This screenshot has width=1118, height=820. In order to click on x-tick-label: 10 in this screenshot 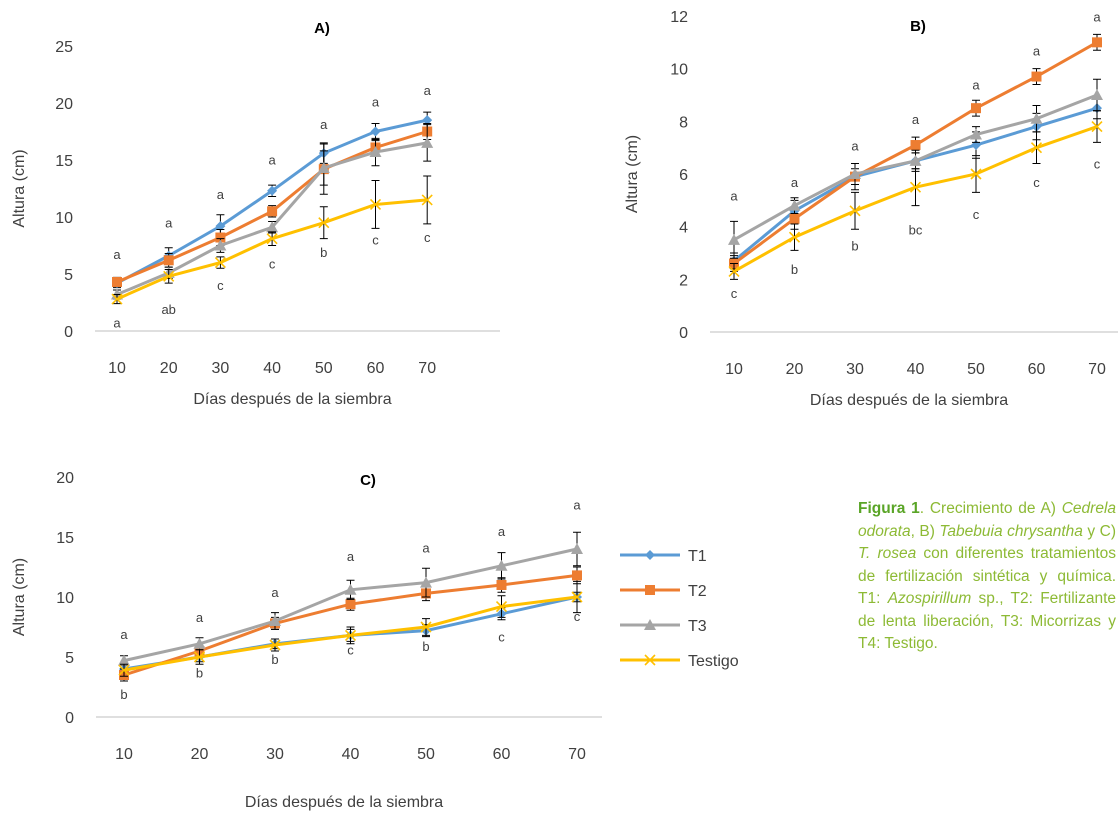, I will do `click(124, 754)`.